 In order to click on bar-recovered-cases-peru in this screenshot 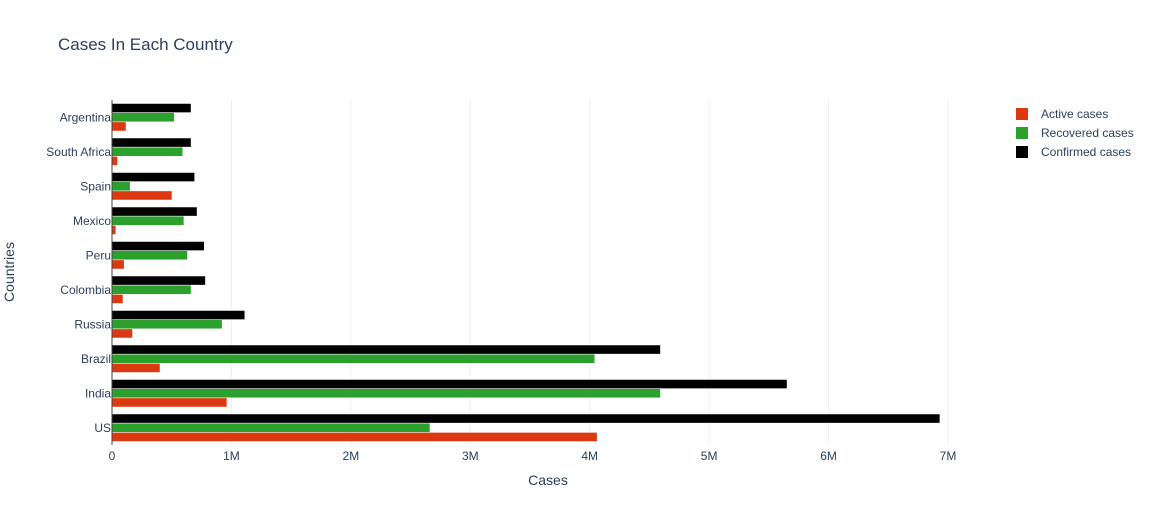, I will do `click(150, 255)`.